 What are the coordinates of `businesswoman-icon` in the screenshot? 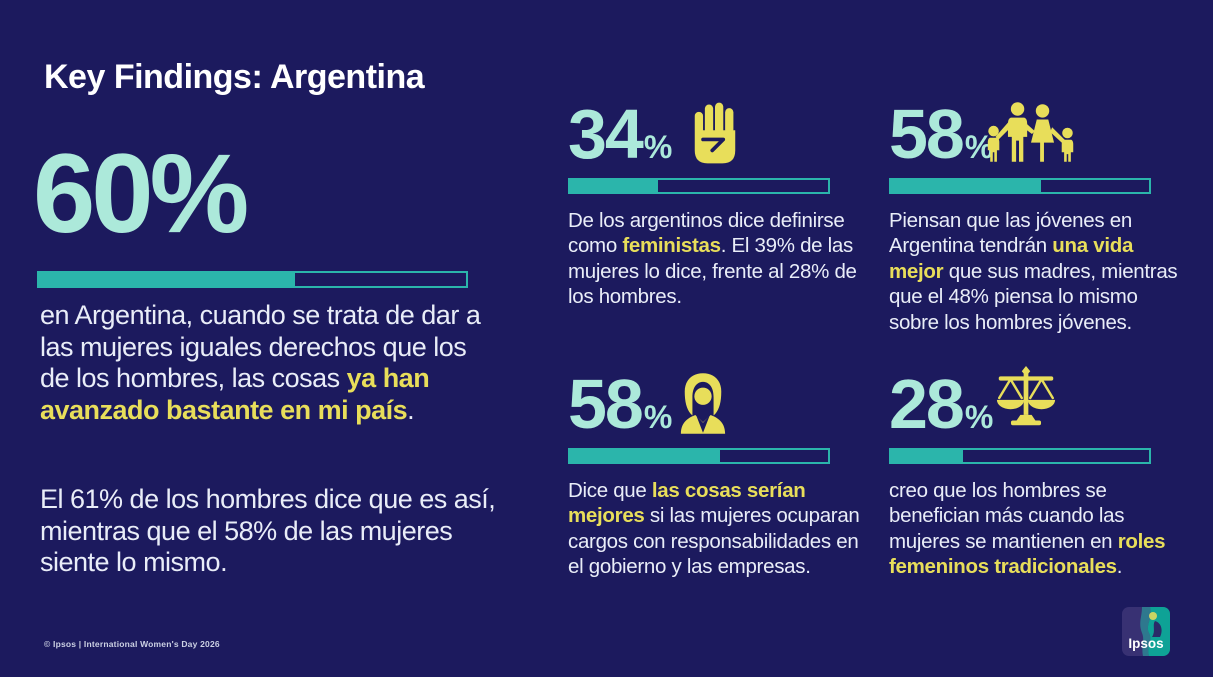 It's located at (703, 405).